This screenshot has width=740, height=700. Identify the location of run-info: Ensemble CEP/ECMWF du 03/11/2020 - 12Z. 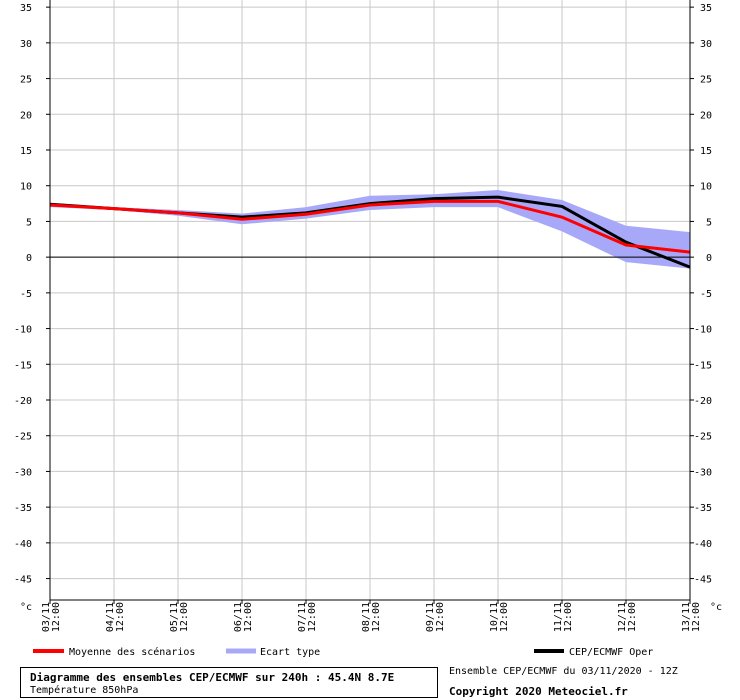
(563, 671).